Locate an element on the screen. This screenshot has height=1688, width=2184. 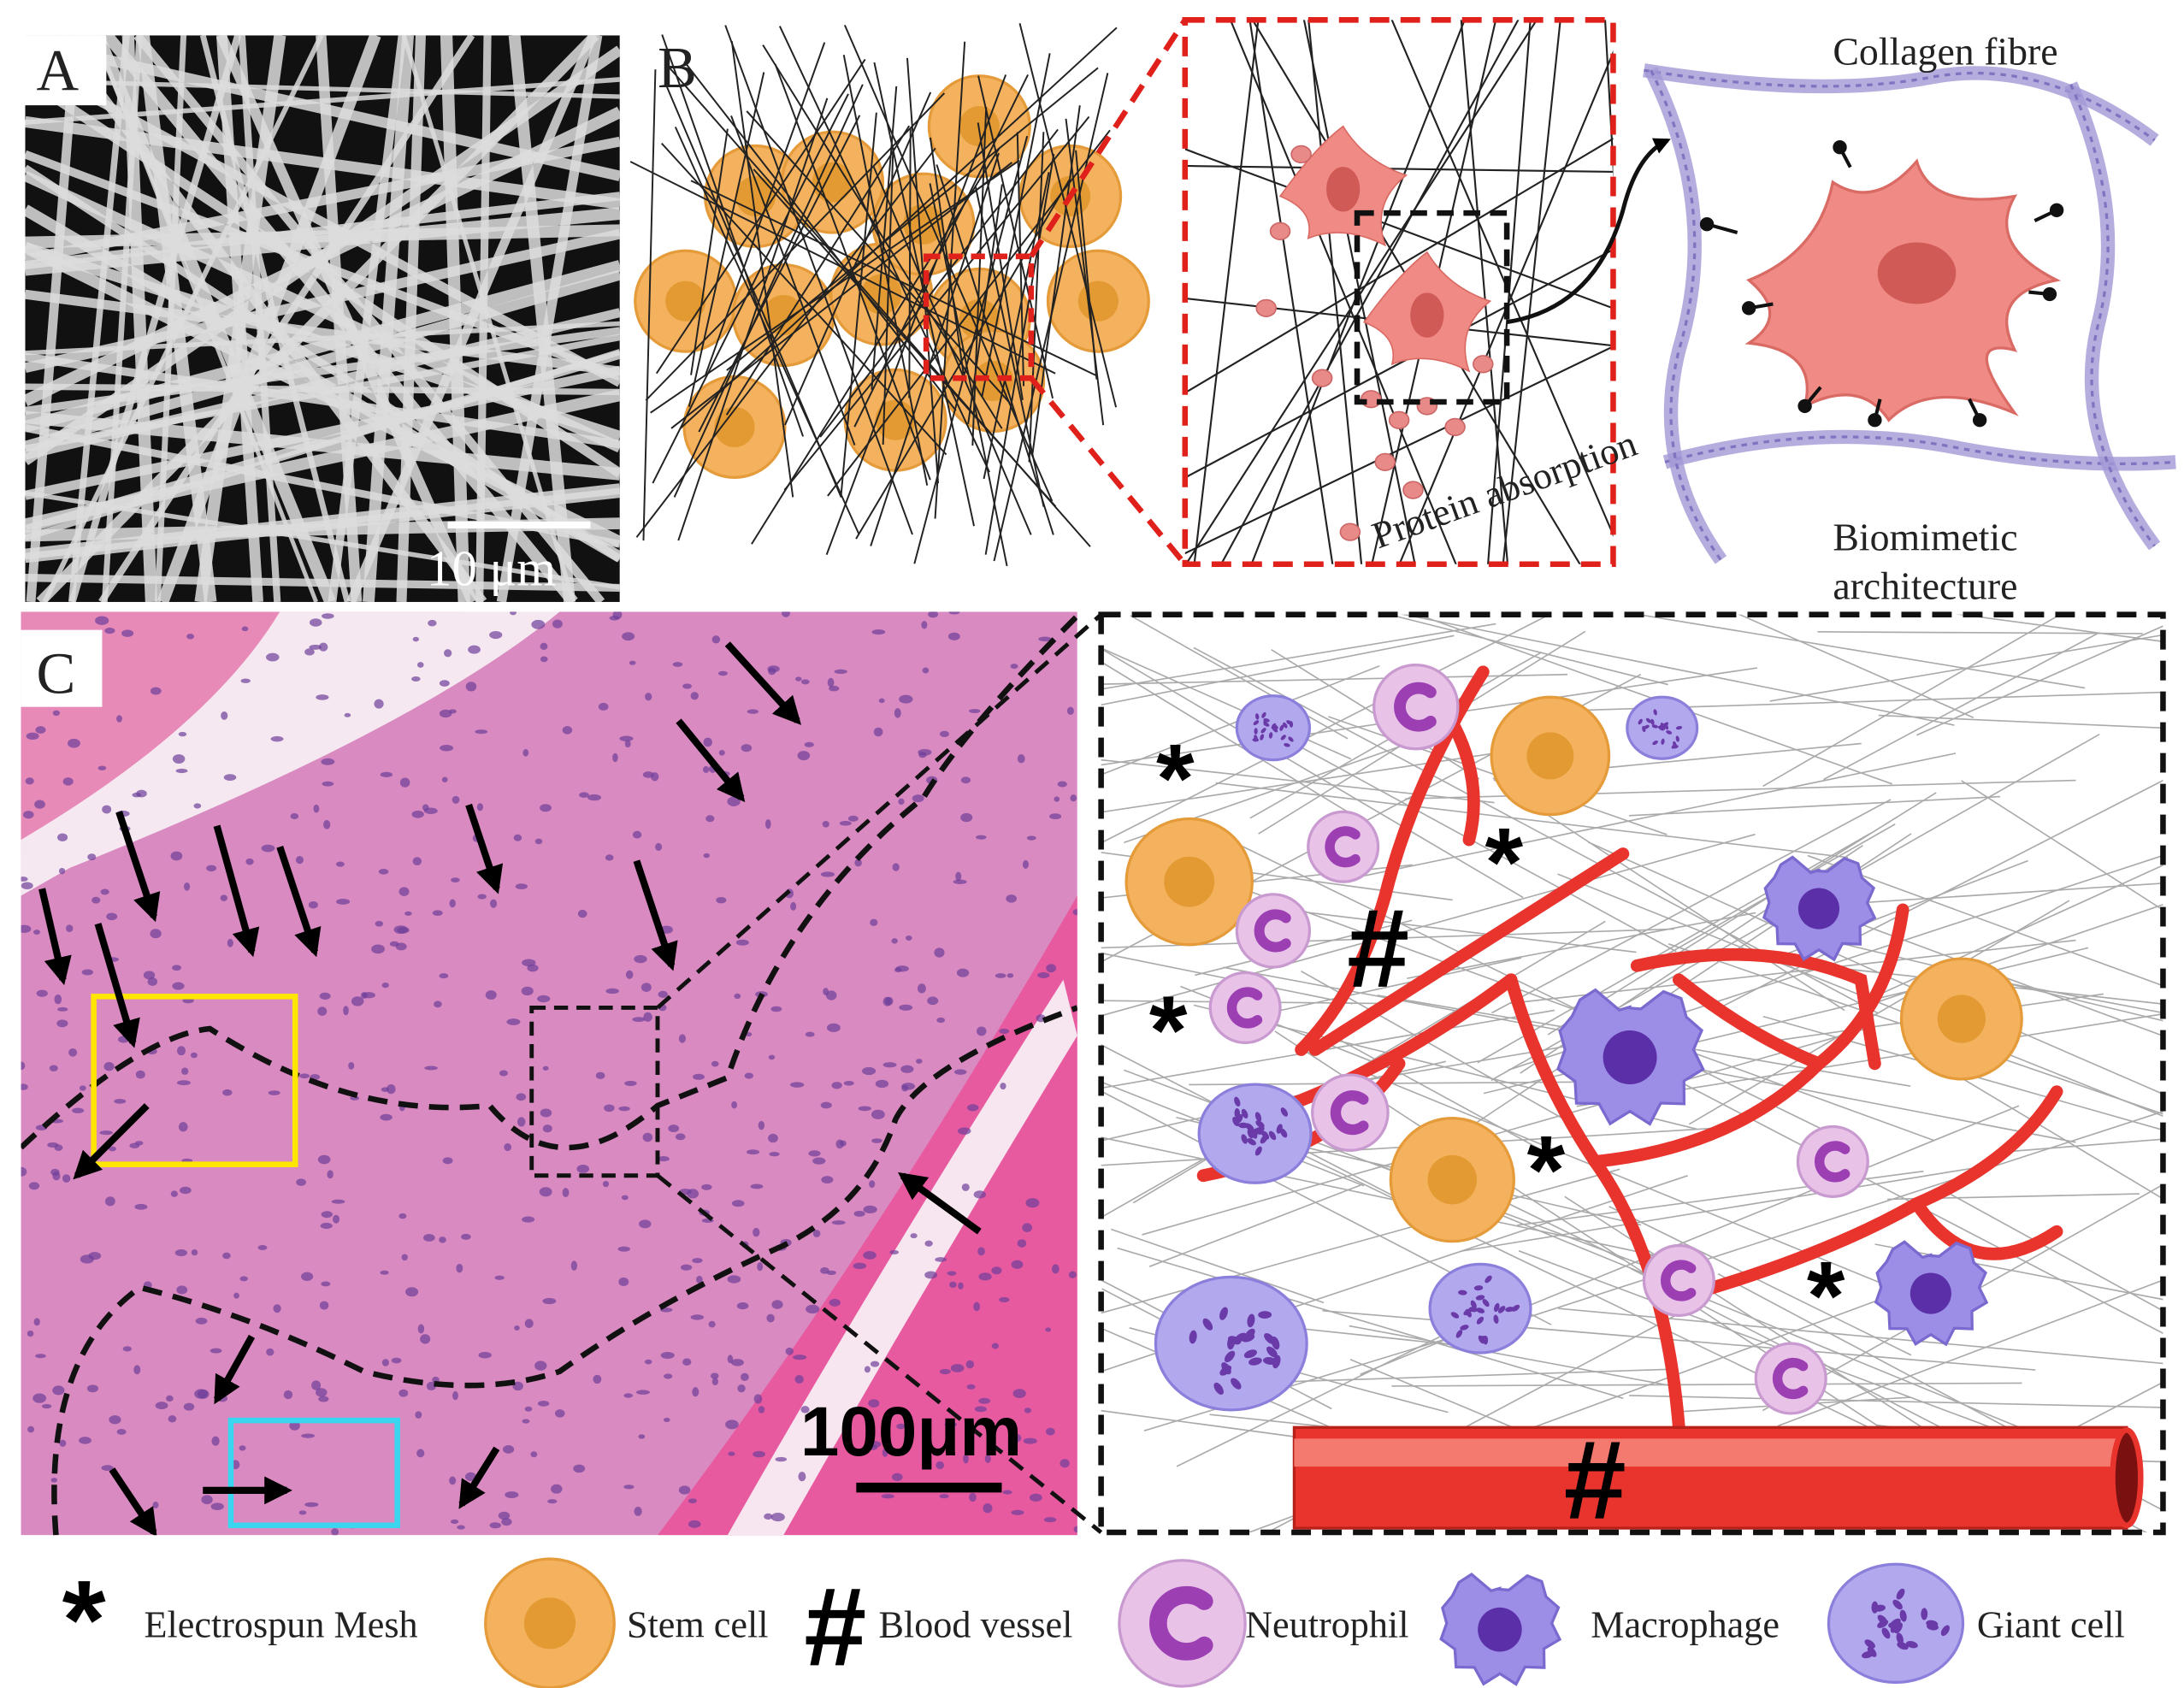
scale-bar-label: 100μm is located at coordinates (911, 1432).